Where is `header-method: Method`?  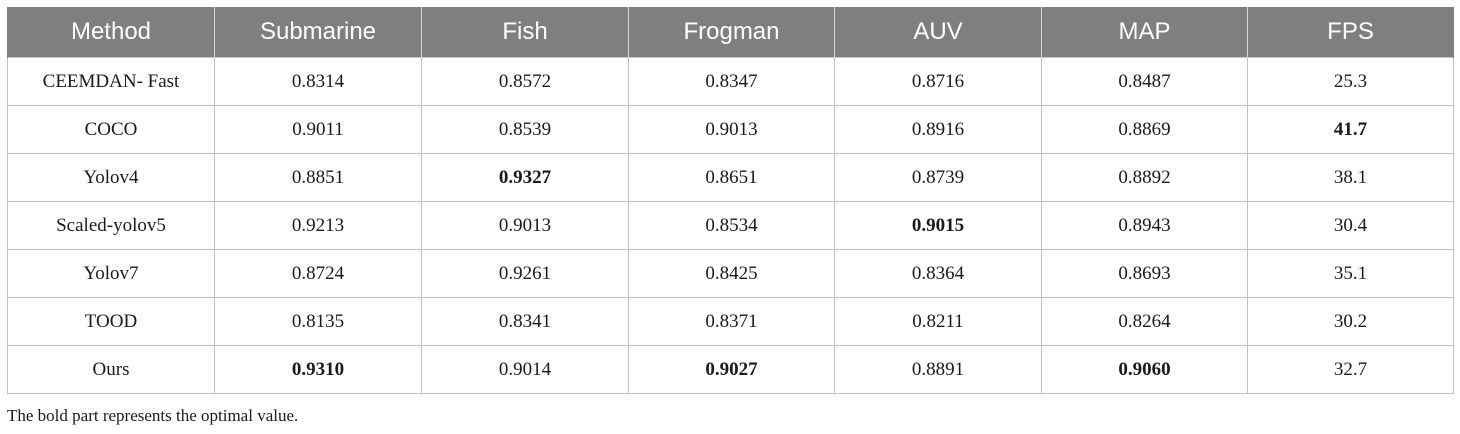
header-method: Method is located at coordinates (111, 32).